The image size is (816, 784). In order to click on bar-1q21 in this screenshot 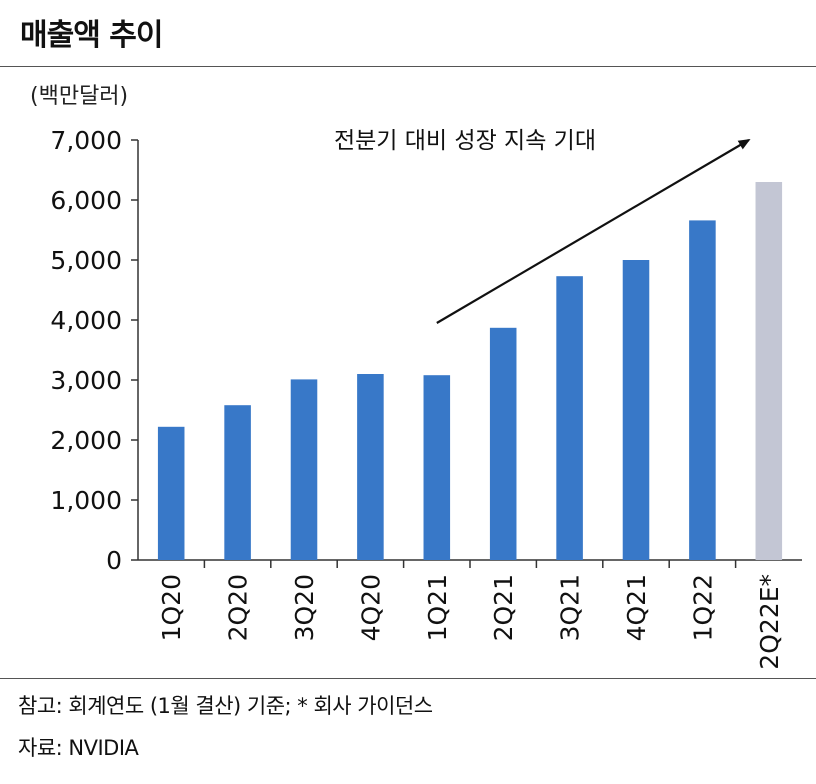, I will do `click(437, 467)`.